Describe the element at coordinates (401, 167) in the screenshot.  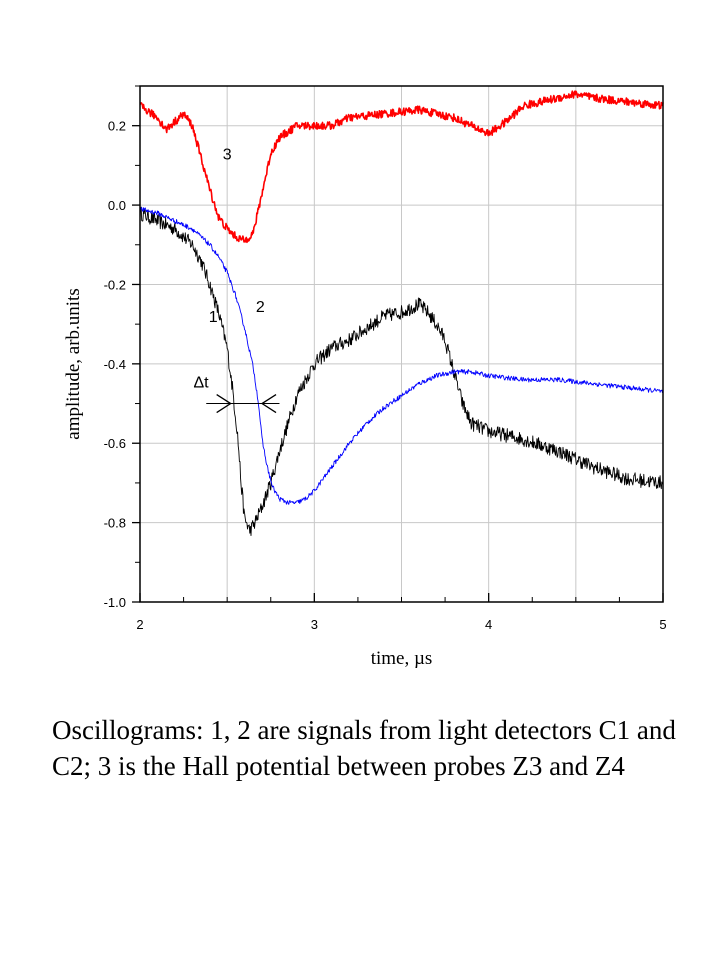
I see `series-3-line` at that location.